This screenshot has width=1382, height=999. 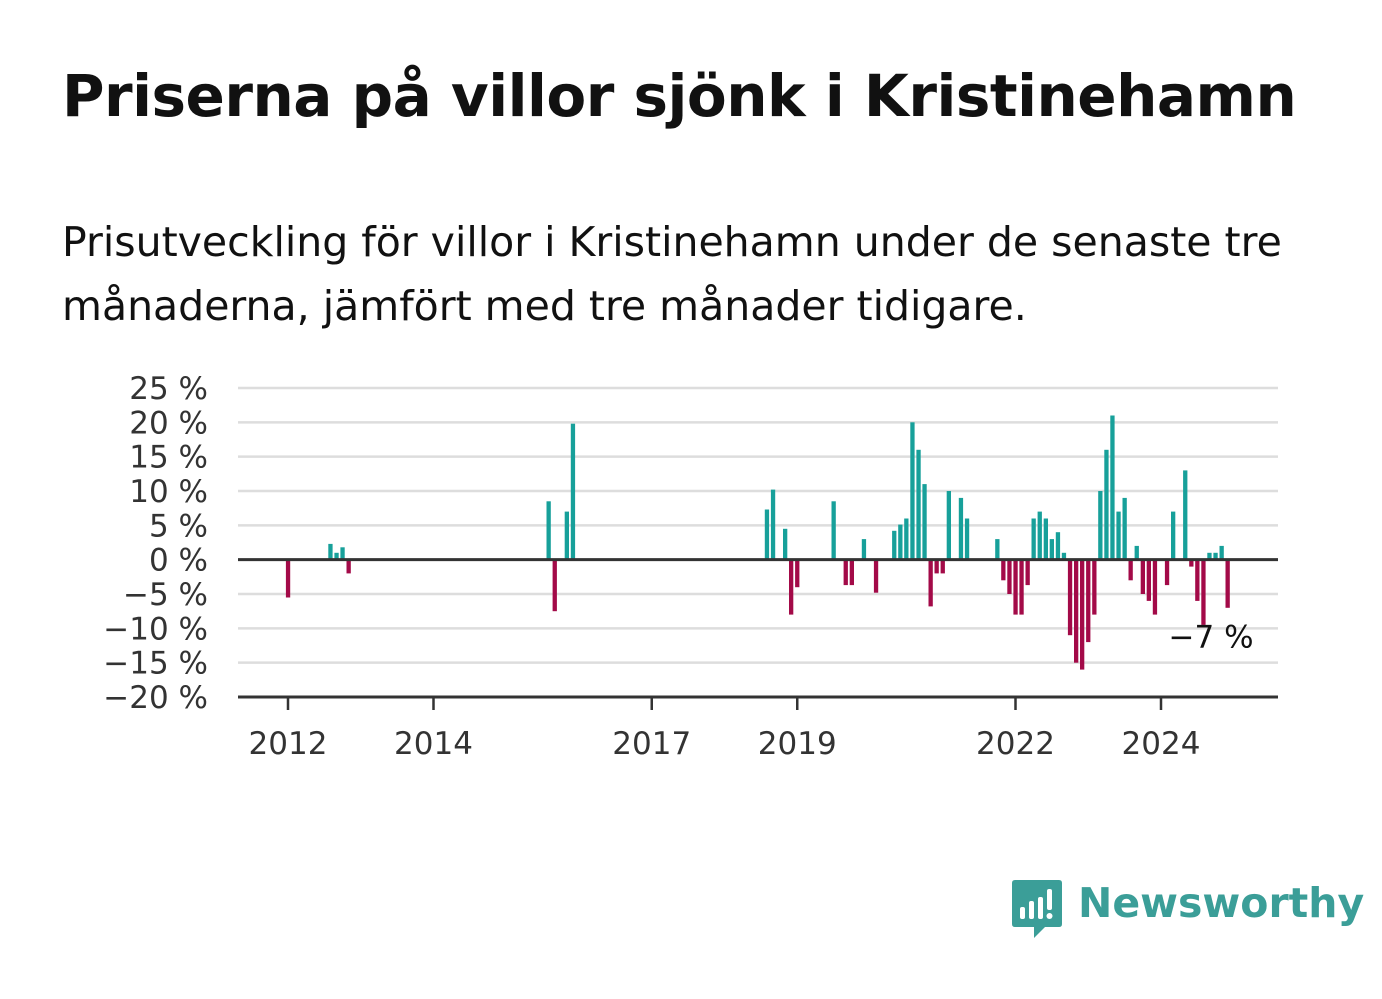 I want to click on x-tick-label: 2024, so click(x=1161, y=744).